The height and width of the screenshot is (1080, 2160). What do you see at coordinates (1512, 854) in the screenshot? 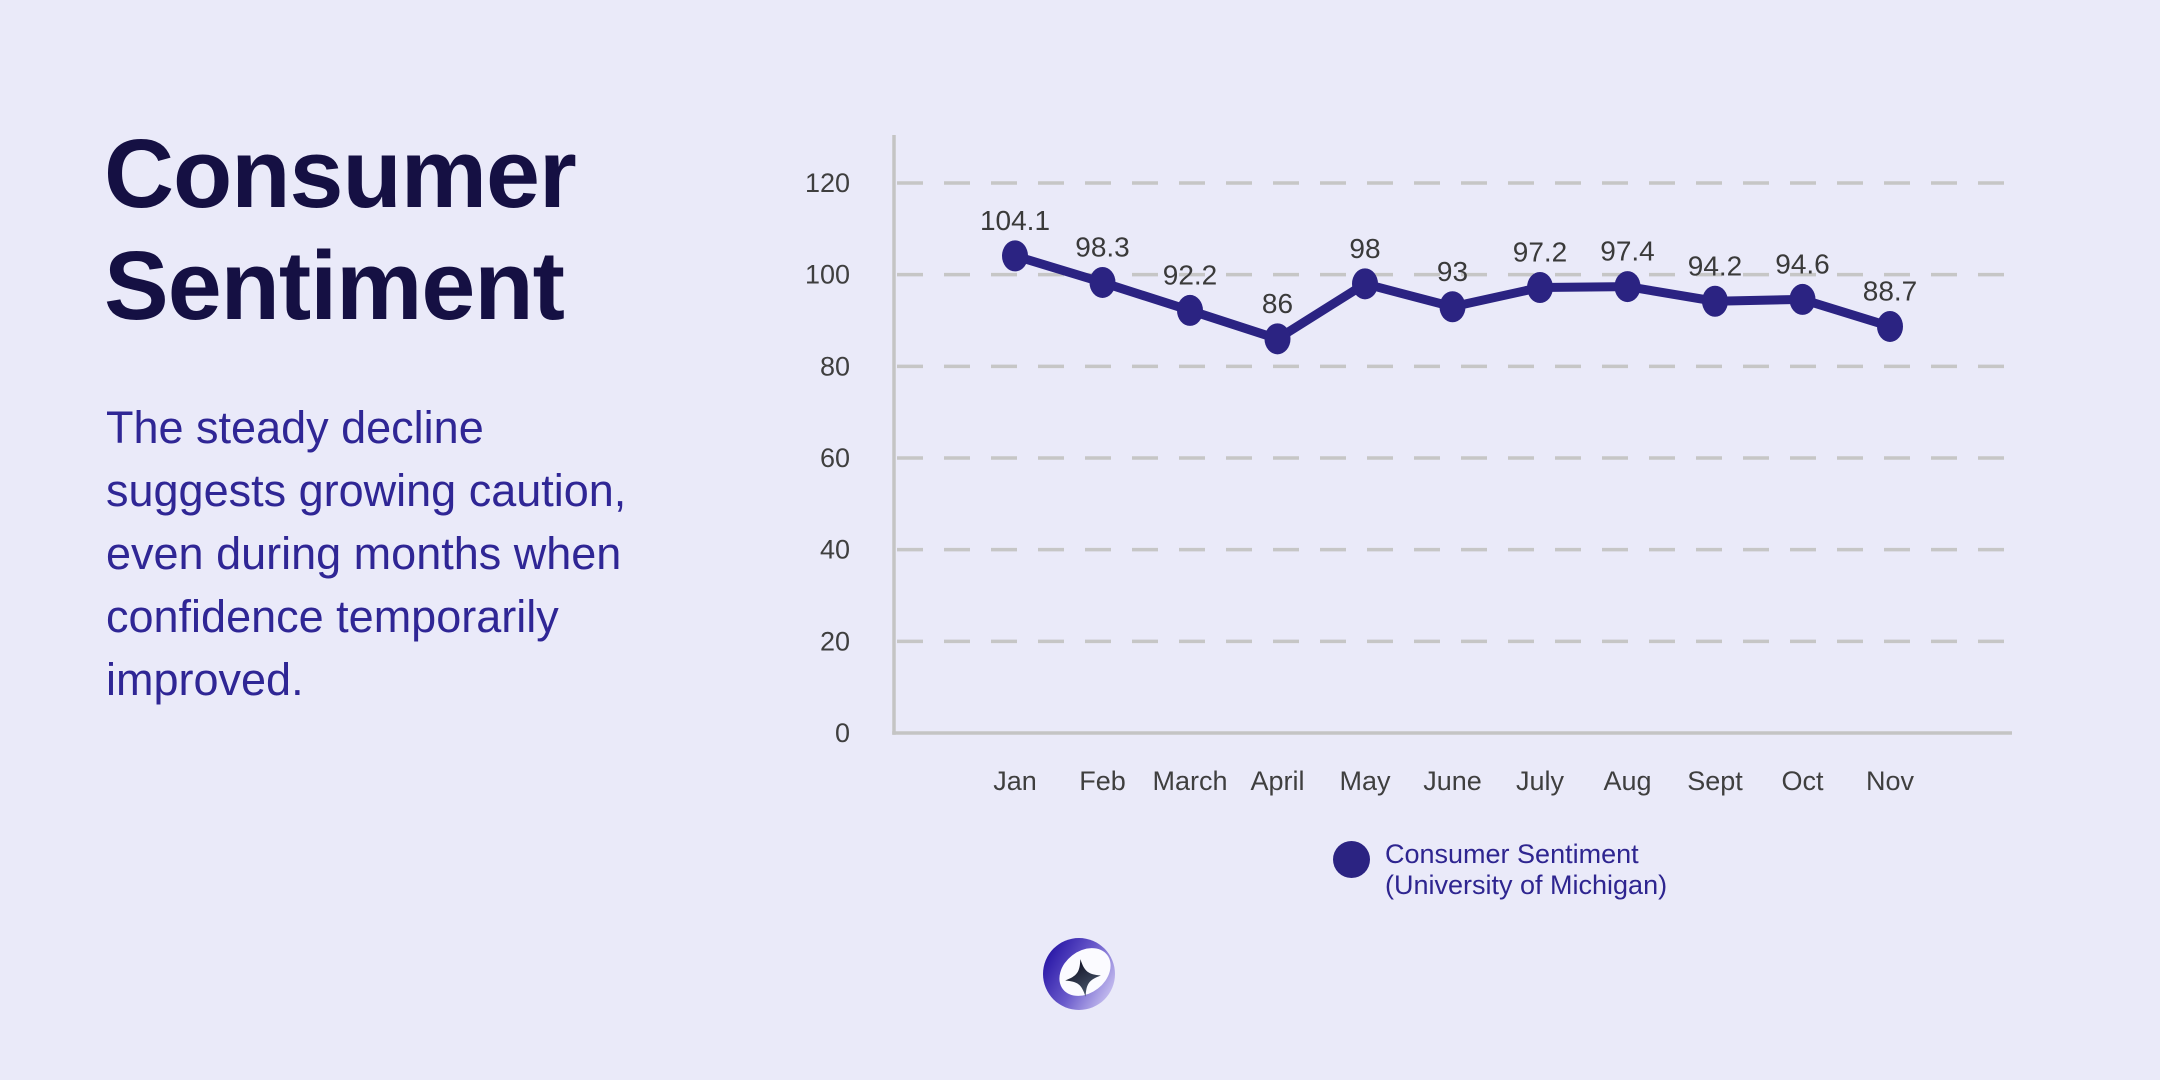
I see `legend-label-line1: Consumer Sentiment` at bounding box center [1512, 854].